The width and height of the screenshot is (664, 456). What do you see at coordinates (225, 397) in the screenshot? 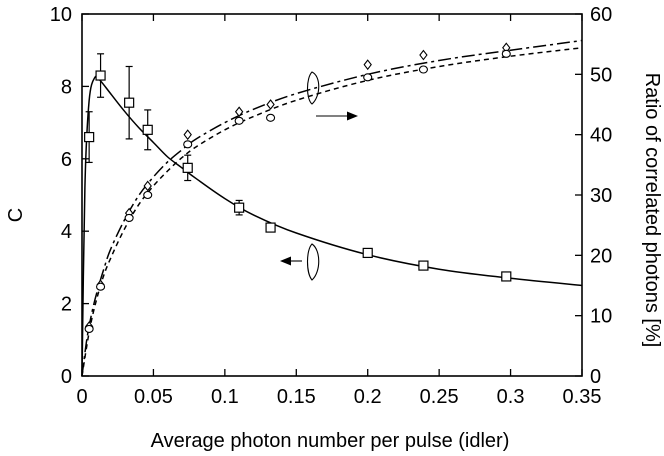
I see `x-tick-label: 0.1` at bounding box center [225, 397].